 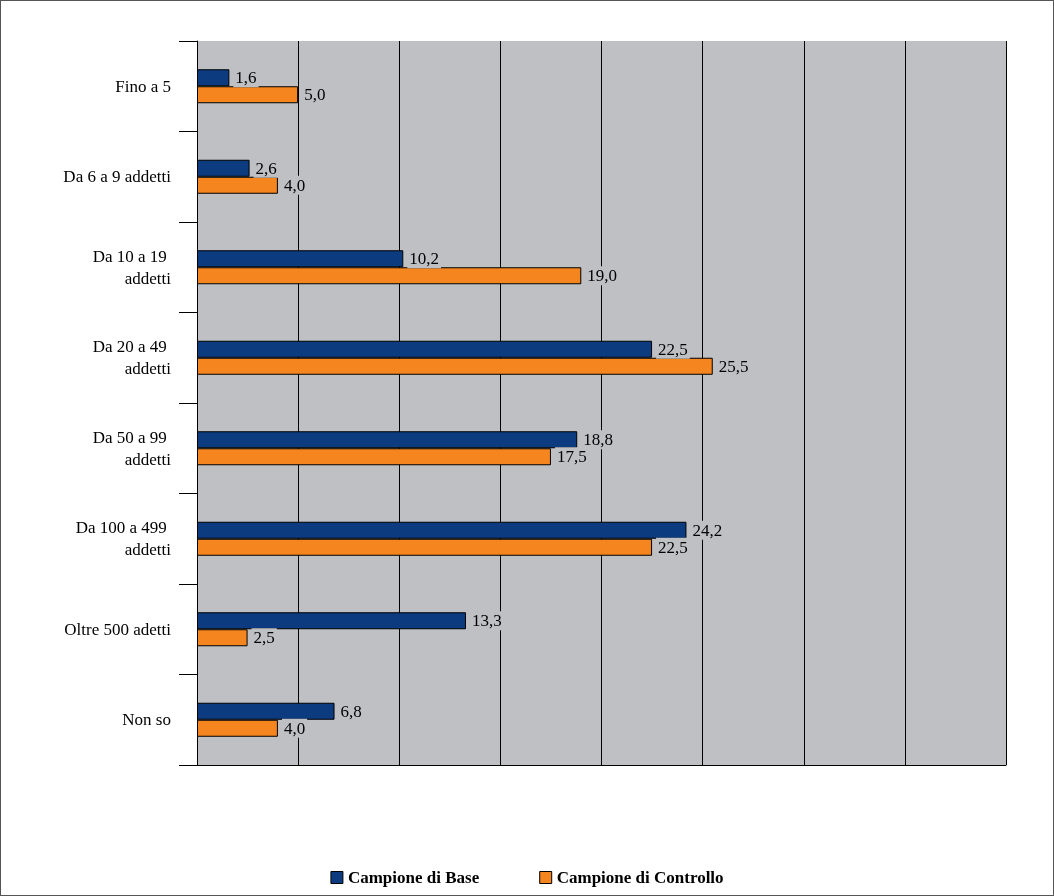 I want to click on data-label: 5,0, so click(x=315, y=95).